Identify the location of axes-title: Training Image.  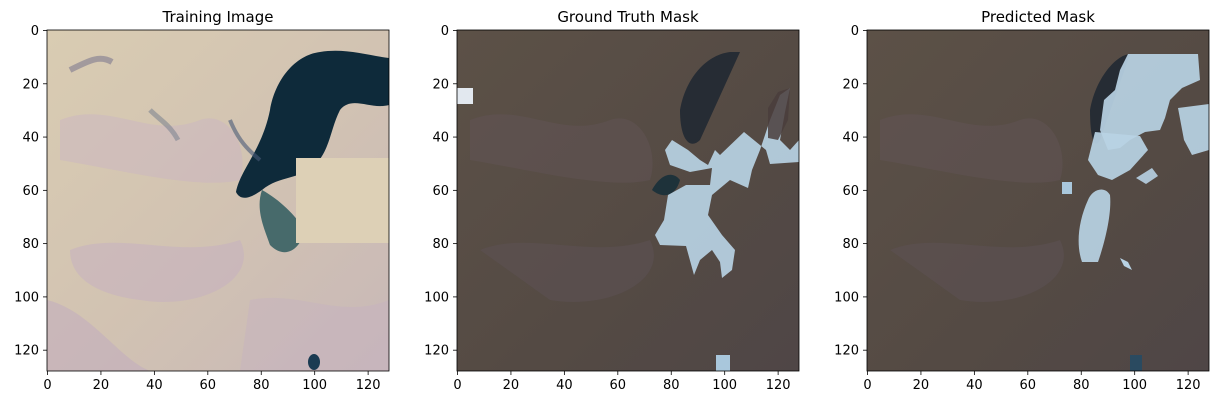
(218, 17).